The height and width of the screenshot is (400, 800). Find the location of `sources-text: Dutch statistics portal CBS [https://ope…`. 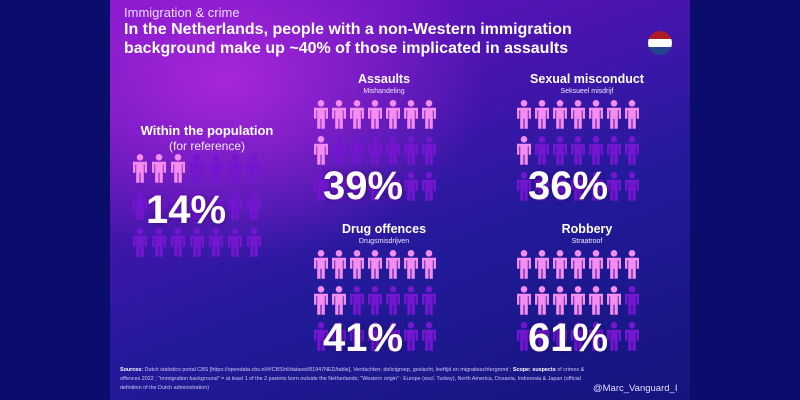

sources-text: Dutch statistics portal CBS [https://ope… is located at coordinates (328, 370).